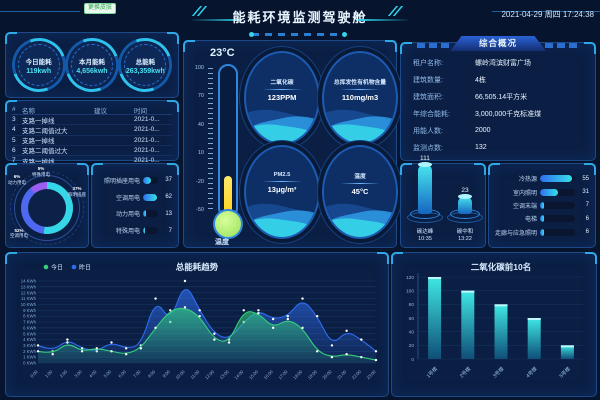 The image size is (600, 400). I want to click on table-cell: 3, so click(14, 120).